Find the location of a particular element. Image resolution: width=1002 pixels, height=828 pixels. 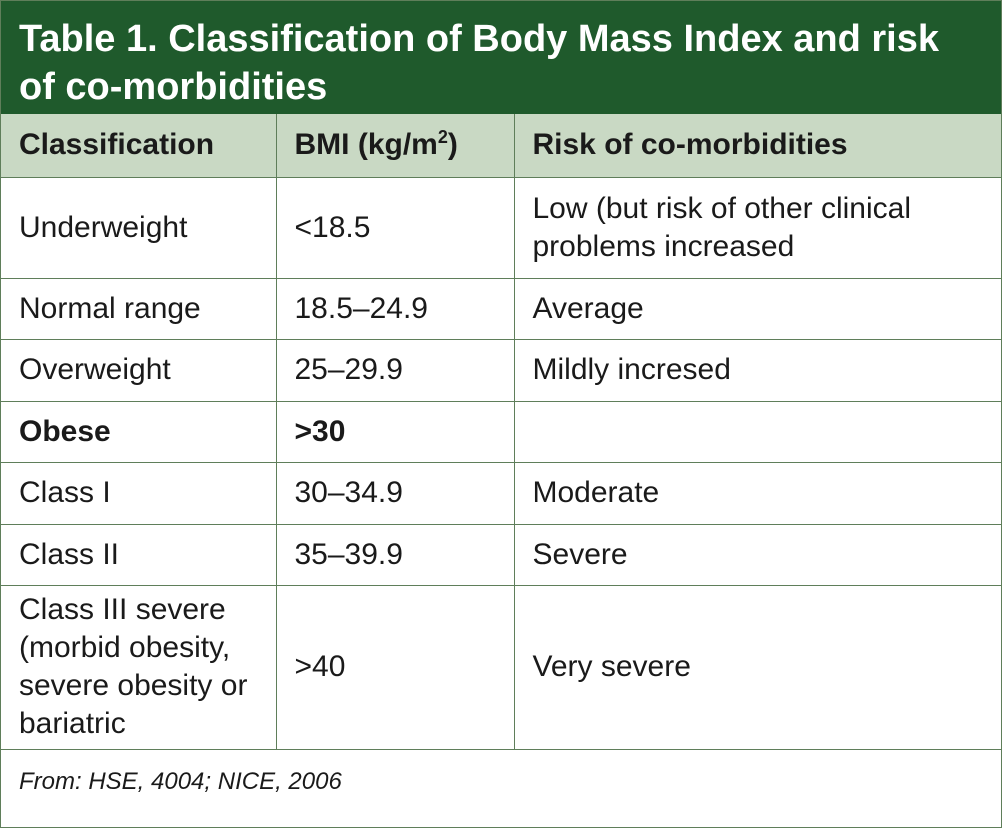

cell-classification: Overweight is located at coordinates (139, 370).